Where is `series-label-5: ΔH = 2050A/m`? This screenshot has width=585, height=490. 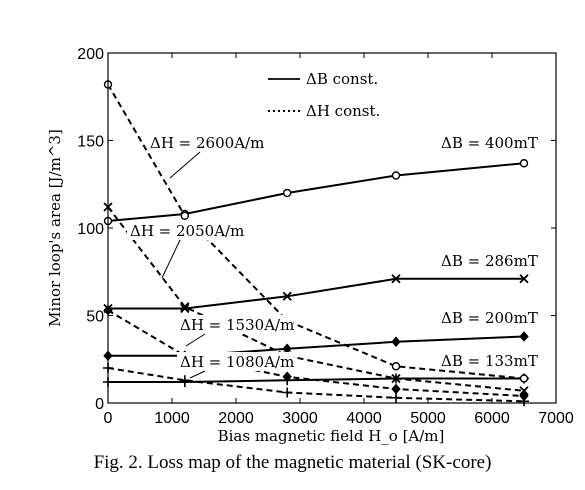 series-label-5: ΔH = 2050A/m is located at coordinates (187, 231).